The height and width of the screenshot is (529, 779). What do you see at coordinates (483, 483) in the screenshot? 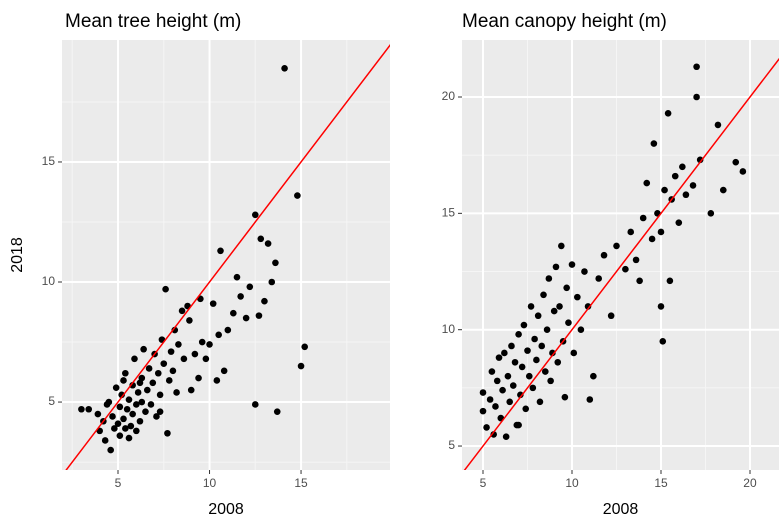
I see `x-tick-label: 5` at bounding box center [483, 483].